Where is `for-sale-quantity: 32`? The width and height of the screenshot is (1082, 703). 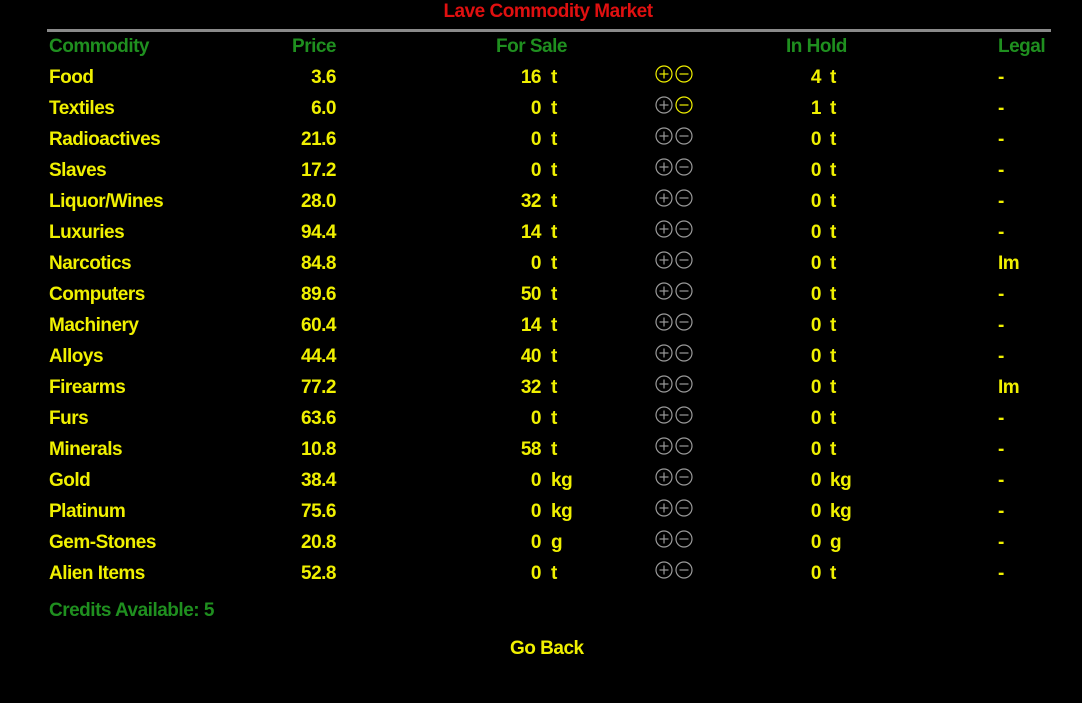 for-sale-quantity: 32 is located at coordinates (531, 201).